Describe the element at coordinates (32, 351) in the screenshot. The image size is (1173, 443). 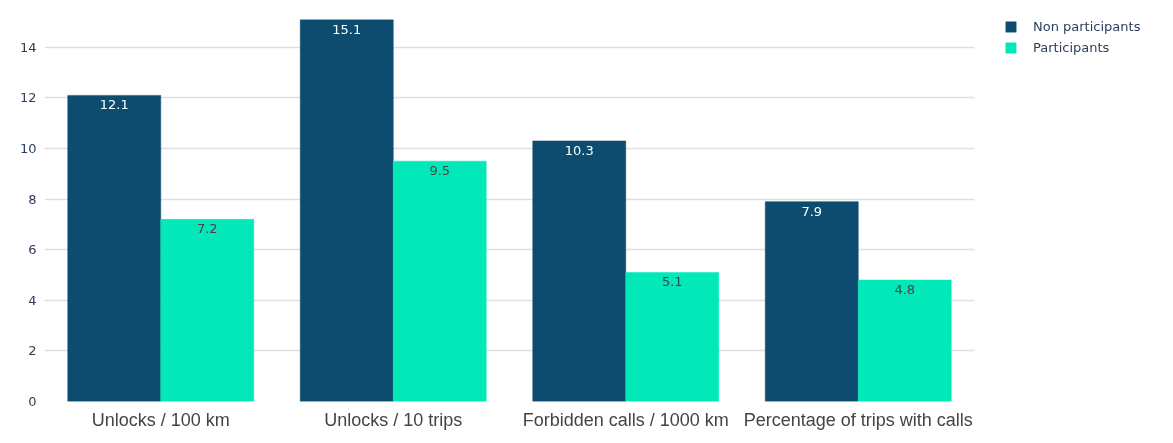
I see `y-tick-label: 2` at that location.